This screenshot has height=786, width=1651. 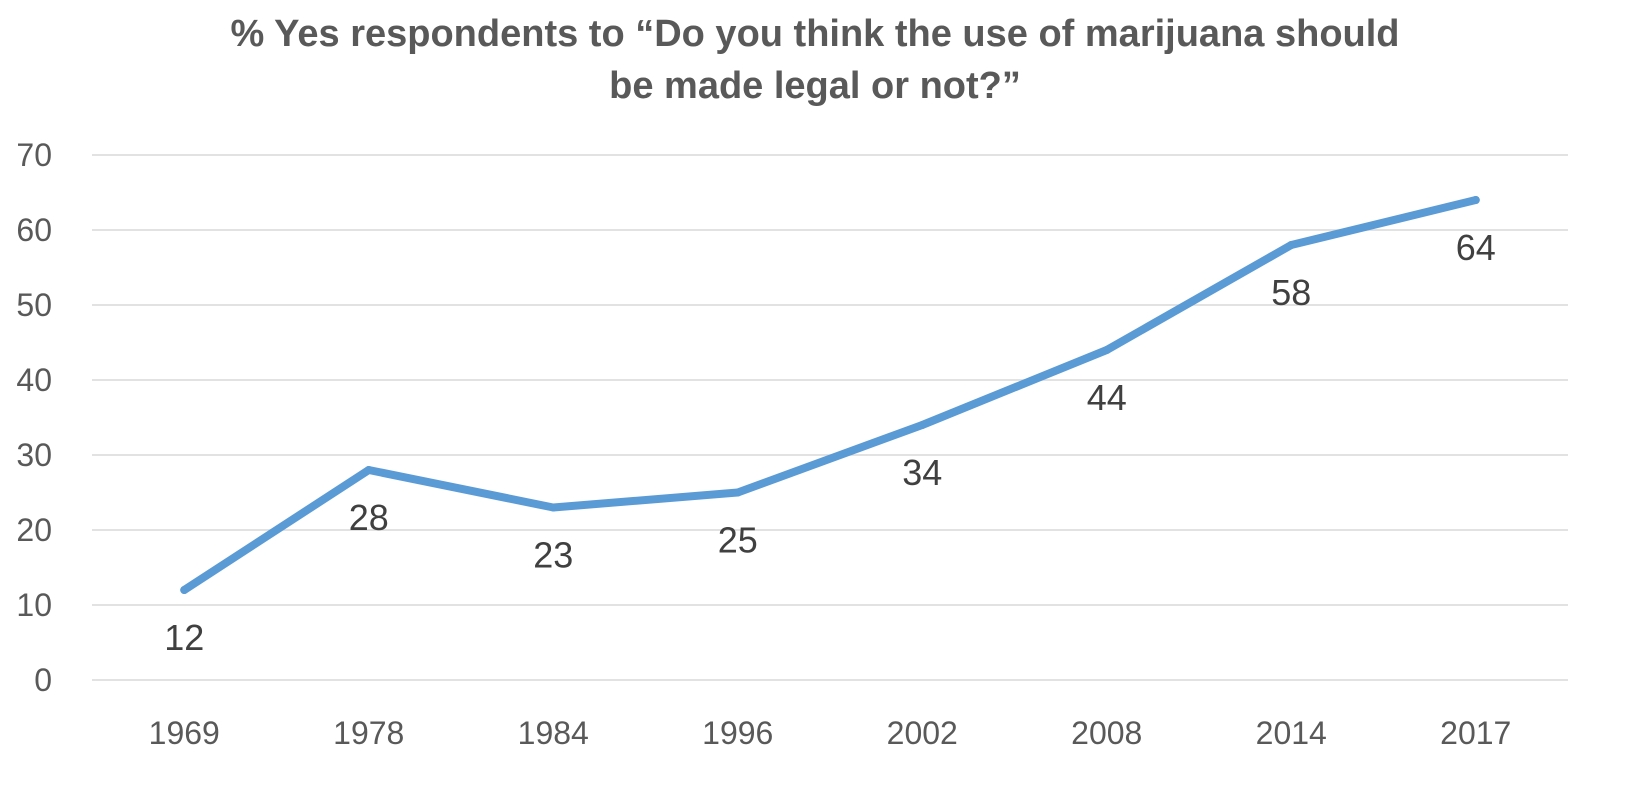 I want to click on y-axis-tick-labels: 0 10 20 30 40 50 60 70, so click(x=34, y=417).